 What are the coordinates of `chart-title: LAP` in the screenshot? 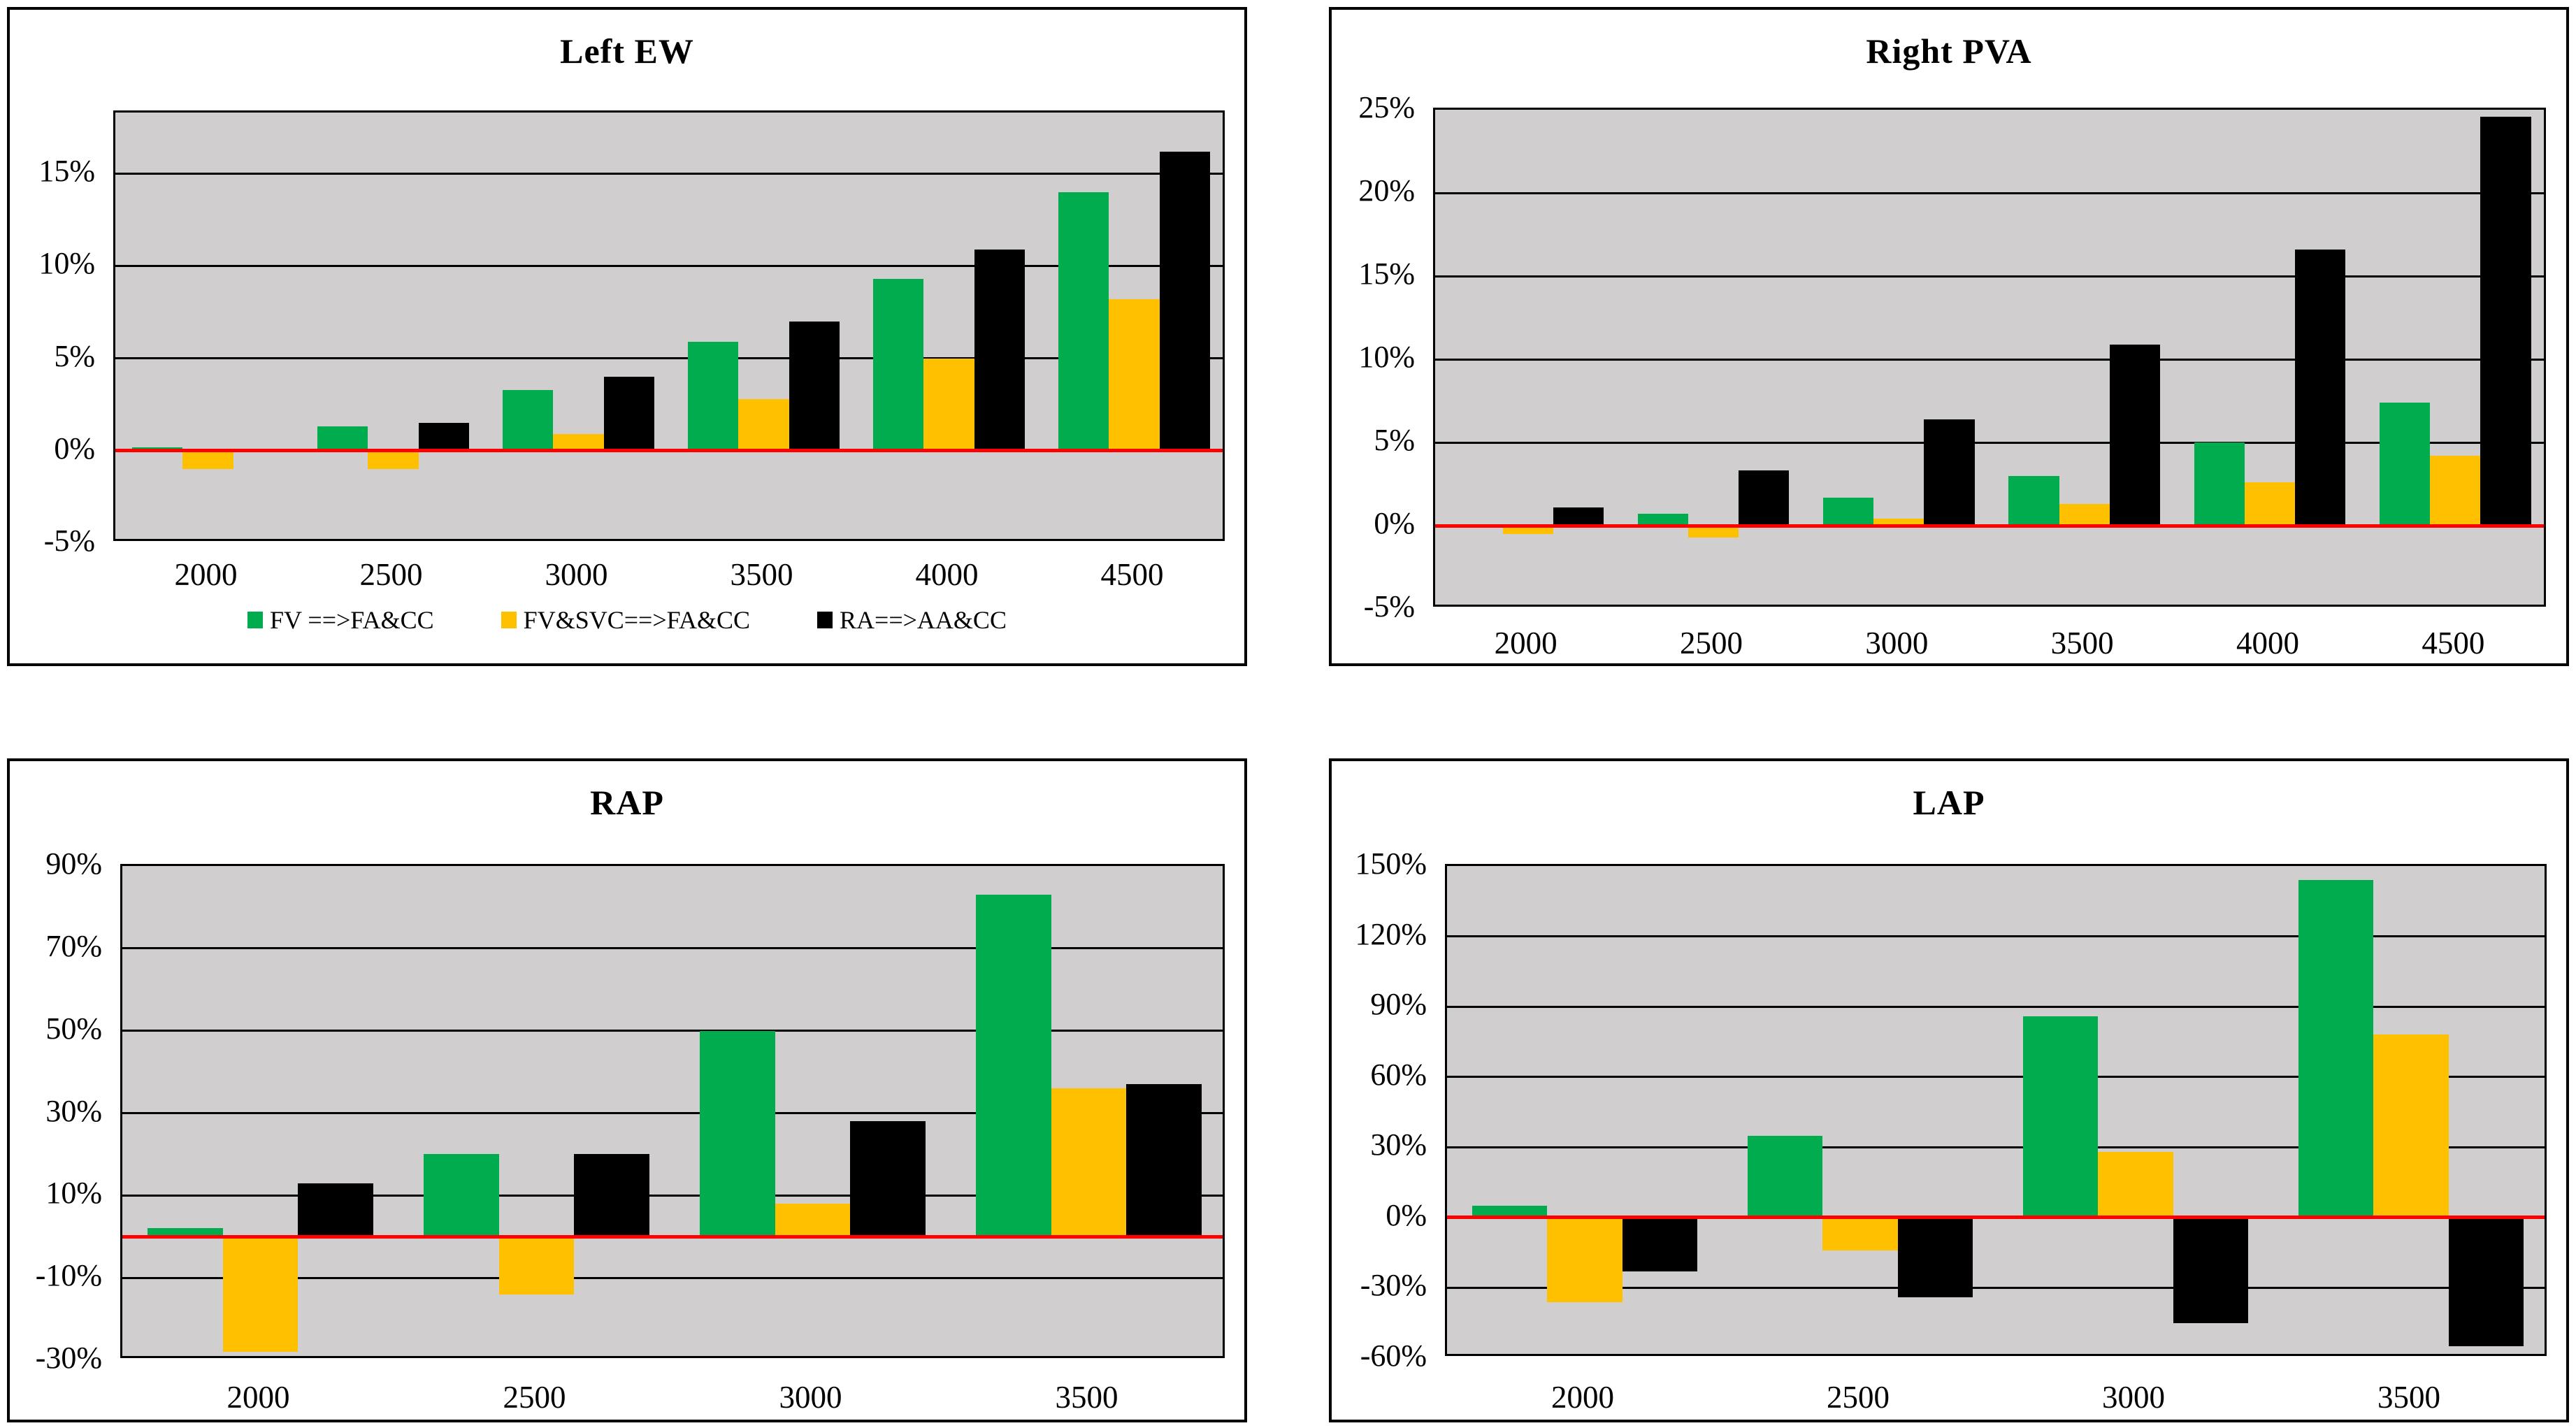 It's located at (1949, 802).